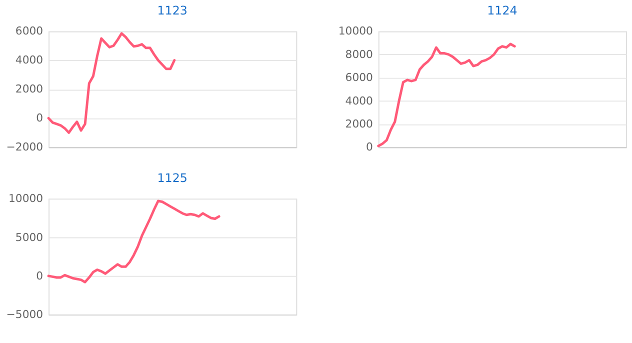  What do you see at coordinates (502, 10) in the screenshot?
I see `chart-title: 1124` at bounding box center [502, 10].